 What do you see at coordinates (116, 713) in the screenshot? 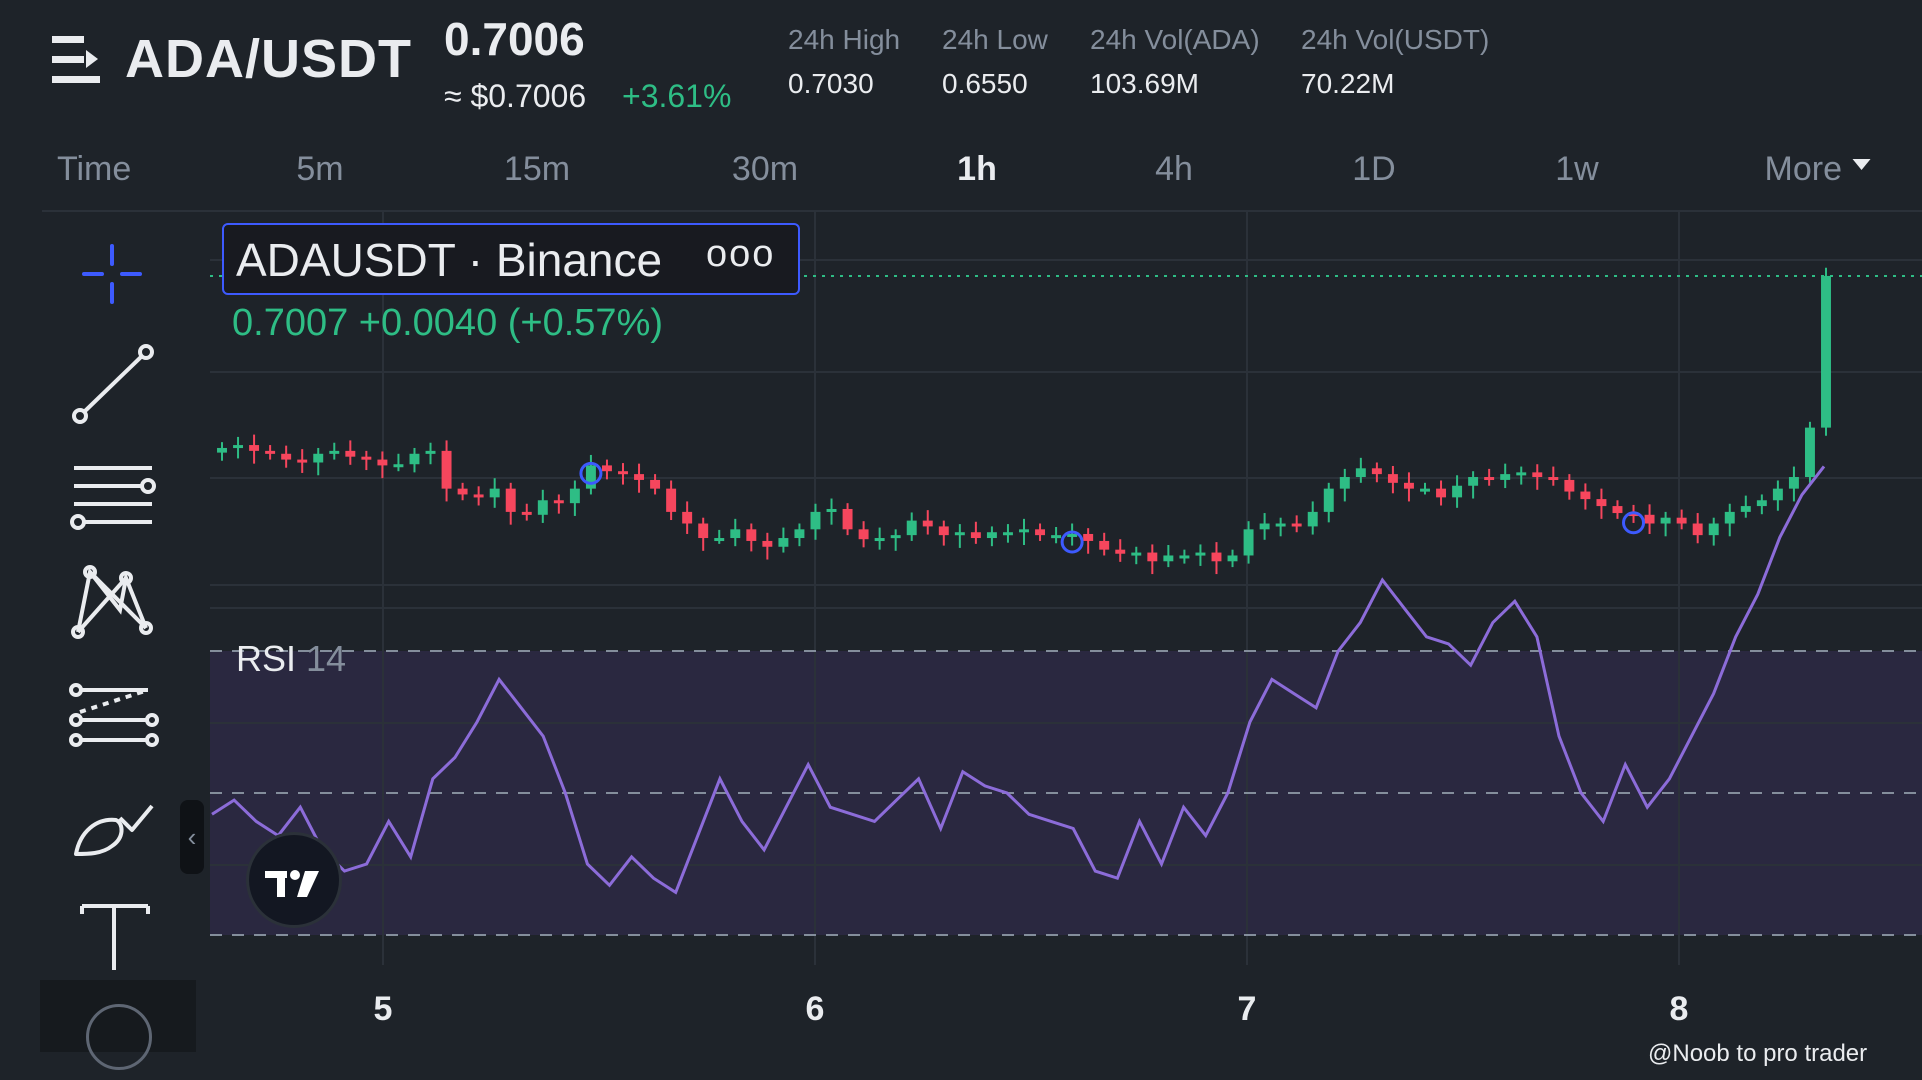
I see `fib-lines-tool` at bounding box center [116, 713].